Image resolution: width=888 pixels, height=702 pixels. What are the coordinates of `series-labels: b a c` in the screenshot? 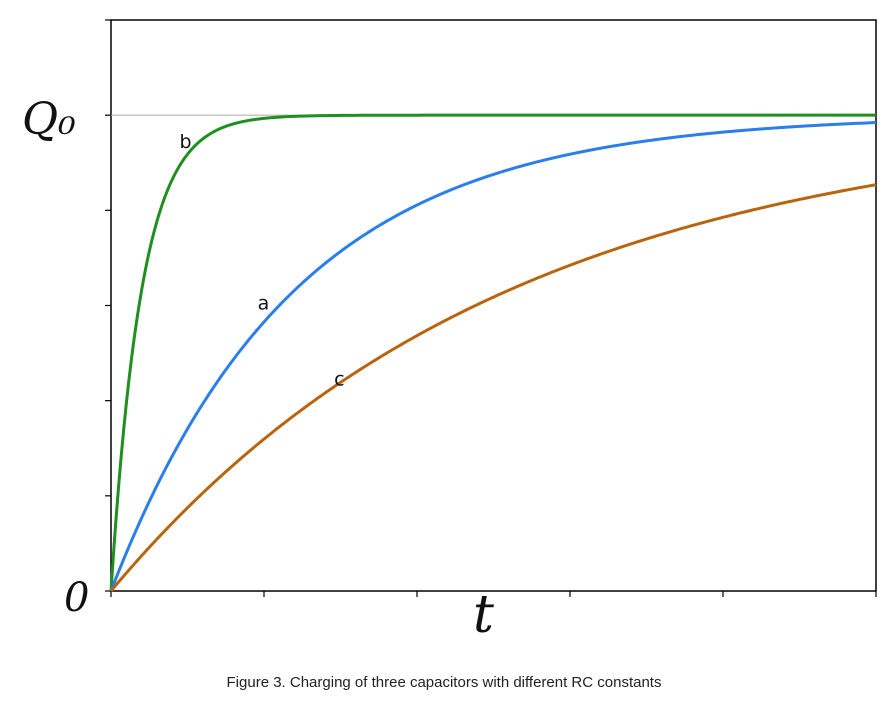 It's located at (262, 260).